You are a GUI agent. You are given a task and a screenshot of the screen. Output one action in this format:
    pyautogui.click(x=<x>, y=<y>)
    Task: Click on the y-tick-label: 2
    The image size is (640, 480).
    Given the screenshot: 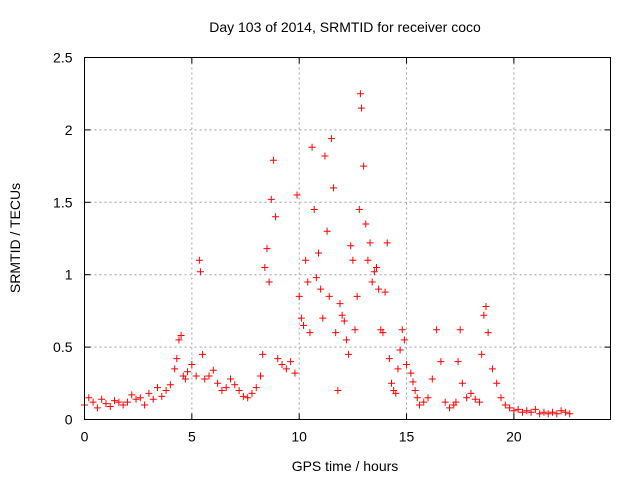 What is the action you would take?
    pyautogui.click(x=69, y=130)
    